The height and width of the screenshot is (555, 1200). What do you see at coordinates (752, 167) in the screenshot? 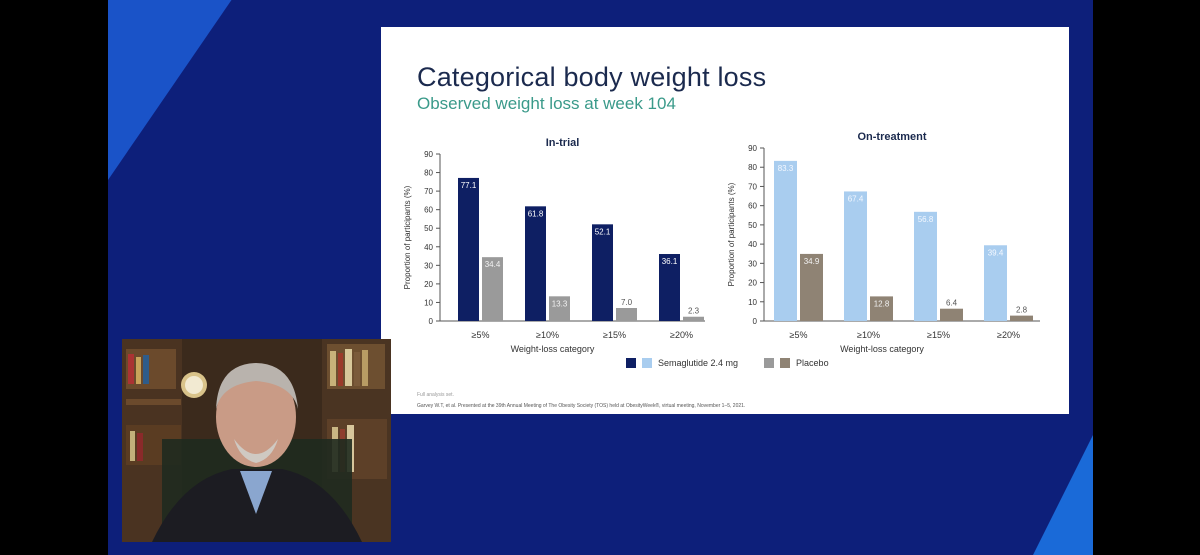
I see `y-tick-label-ontreatment: 80` at bounding box center [752, 167].